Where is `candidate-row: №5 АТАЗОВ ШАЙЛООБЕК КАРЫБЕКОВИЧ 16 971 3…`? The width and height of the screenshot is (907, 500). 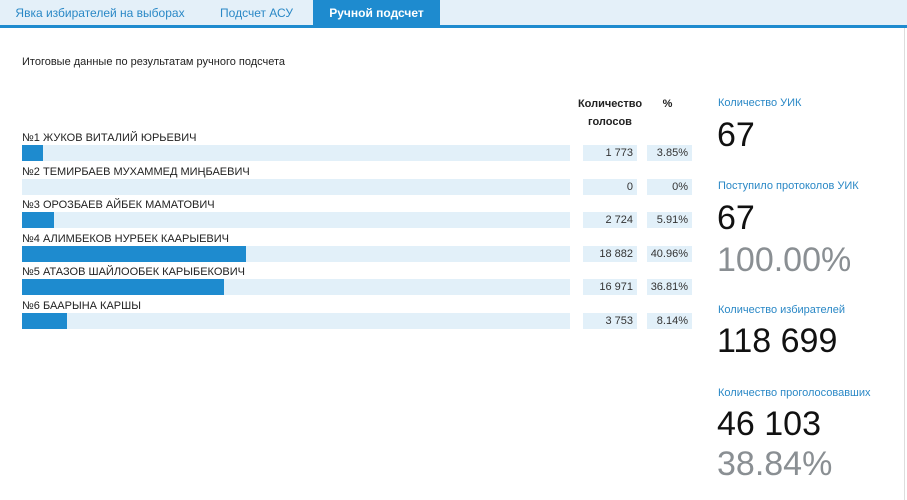
candidate-row: №5 АТАЗОВ ШАЙЛООБЕК КАРЫБЕКОВИЧ 16 971 3… is located at coordinates (362, 281).